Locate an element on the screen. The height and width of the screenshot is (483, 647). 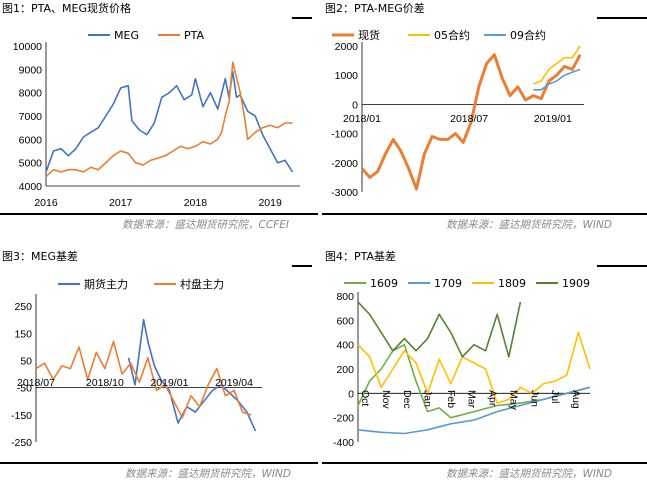
legend-label-1909: 1909 is located at coordinates (576, 283).